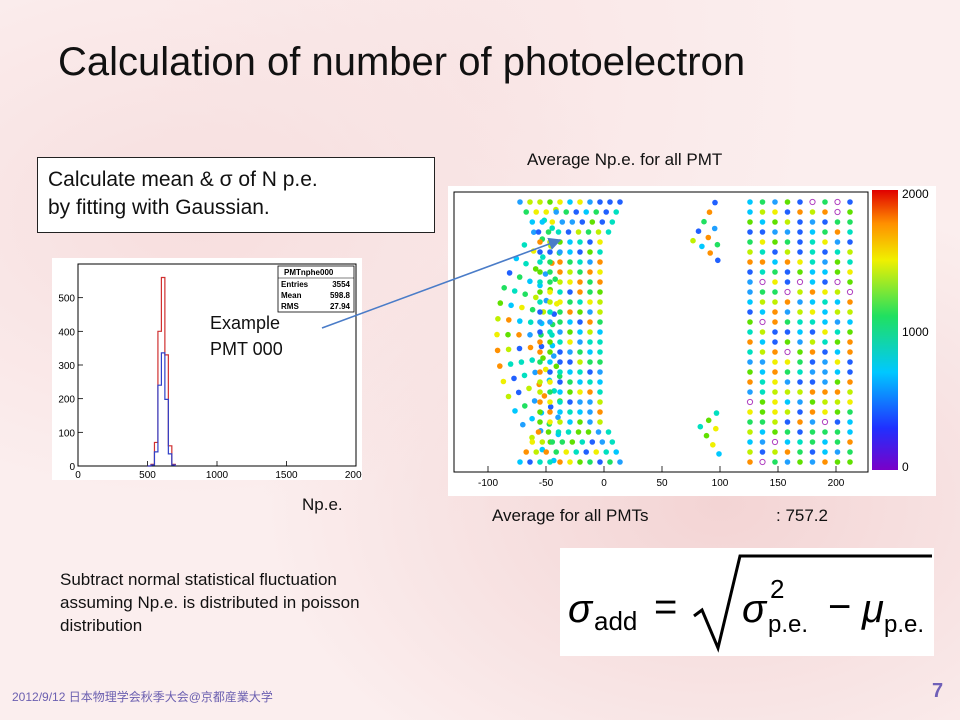  Describe the element at coordinates (904, 624) in the screenshot. I see `formula-sub-pe-2: p.e.` at that location.